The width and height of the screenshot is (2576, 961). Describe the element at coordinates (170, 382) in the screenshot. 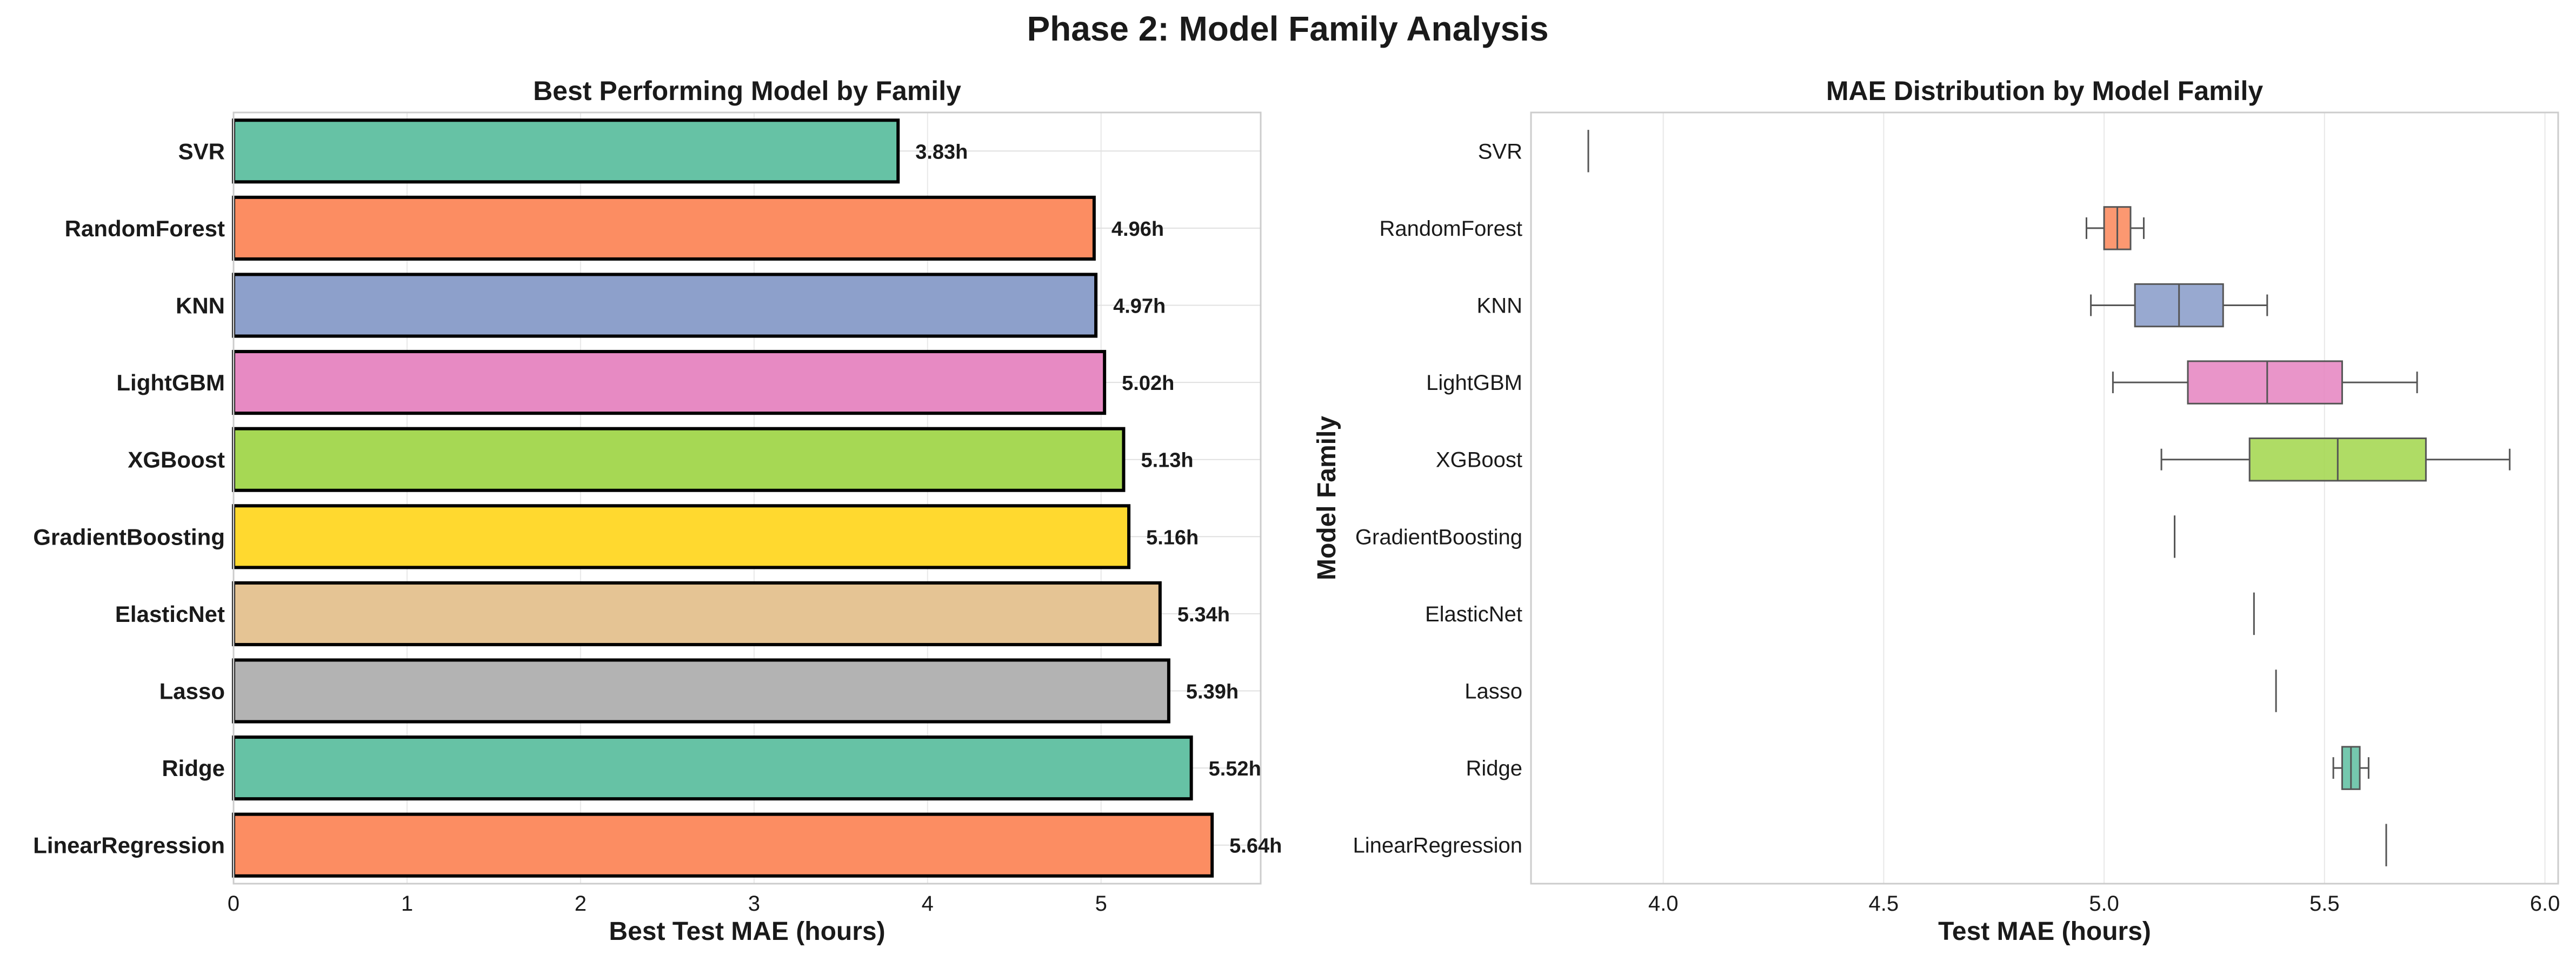

I see `bar-y-tick-label: LightGBM` at that location.